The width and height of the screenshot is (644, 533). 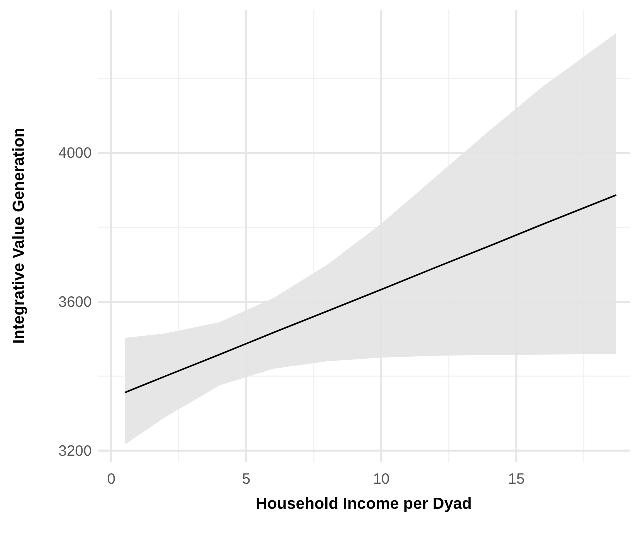 What do you see at coordinates (364, 504) in the screenshot?
I see `x-axis-title: Household Income per Dyad` at bounding box center [364, 504].